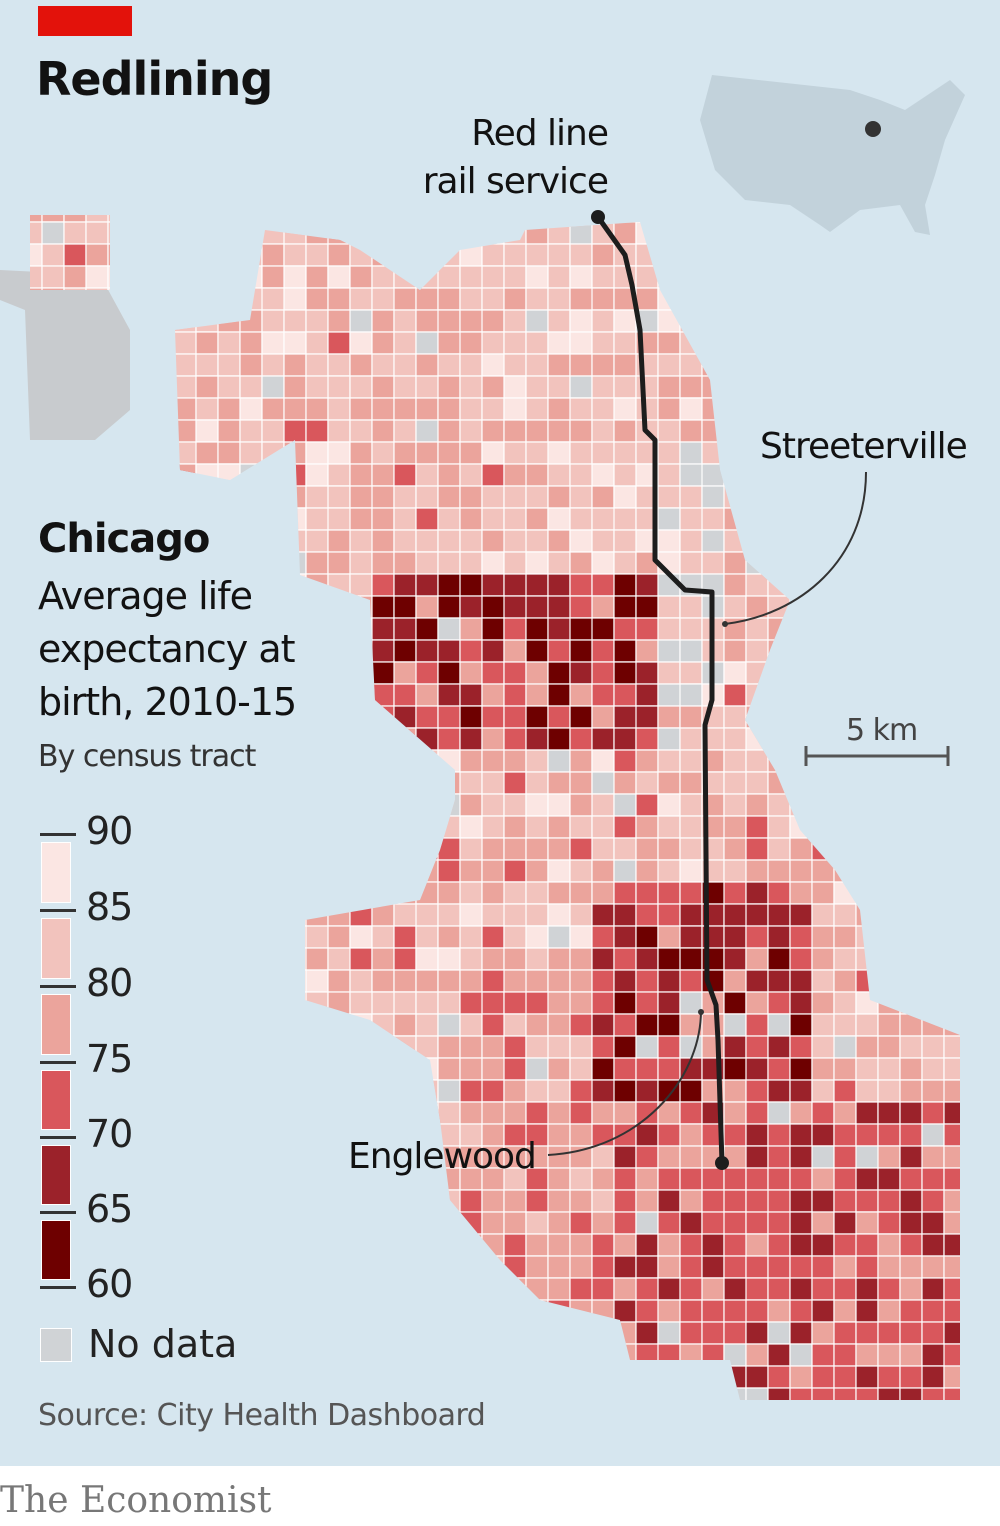 This screenshot has width=1000, height=1526. What do you see at coordinates (58, 1137) in the screenshot?
I see `legend-tick` at bounding box center [58, 1137].